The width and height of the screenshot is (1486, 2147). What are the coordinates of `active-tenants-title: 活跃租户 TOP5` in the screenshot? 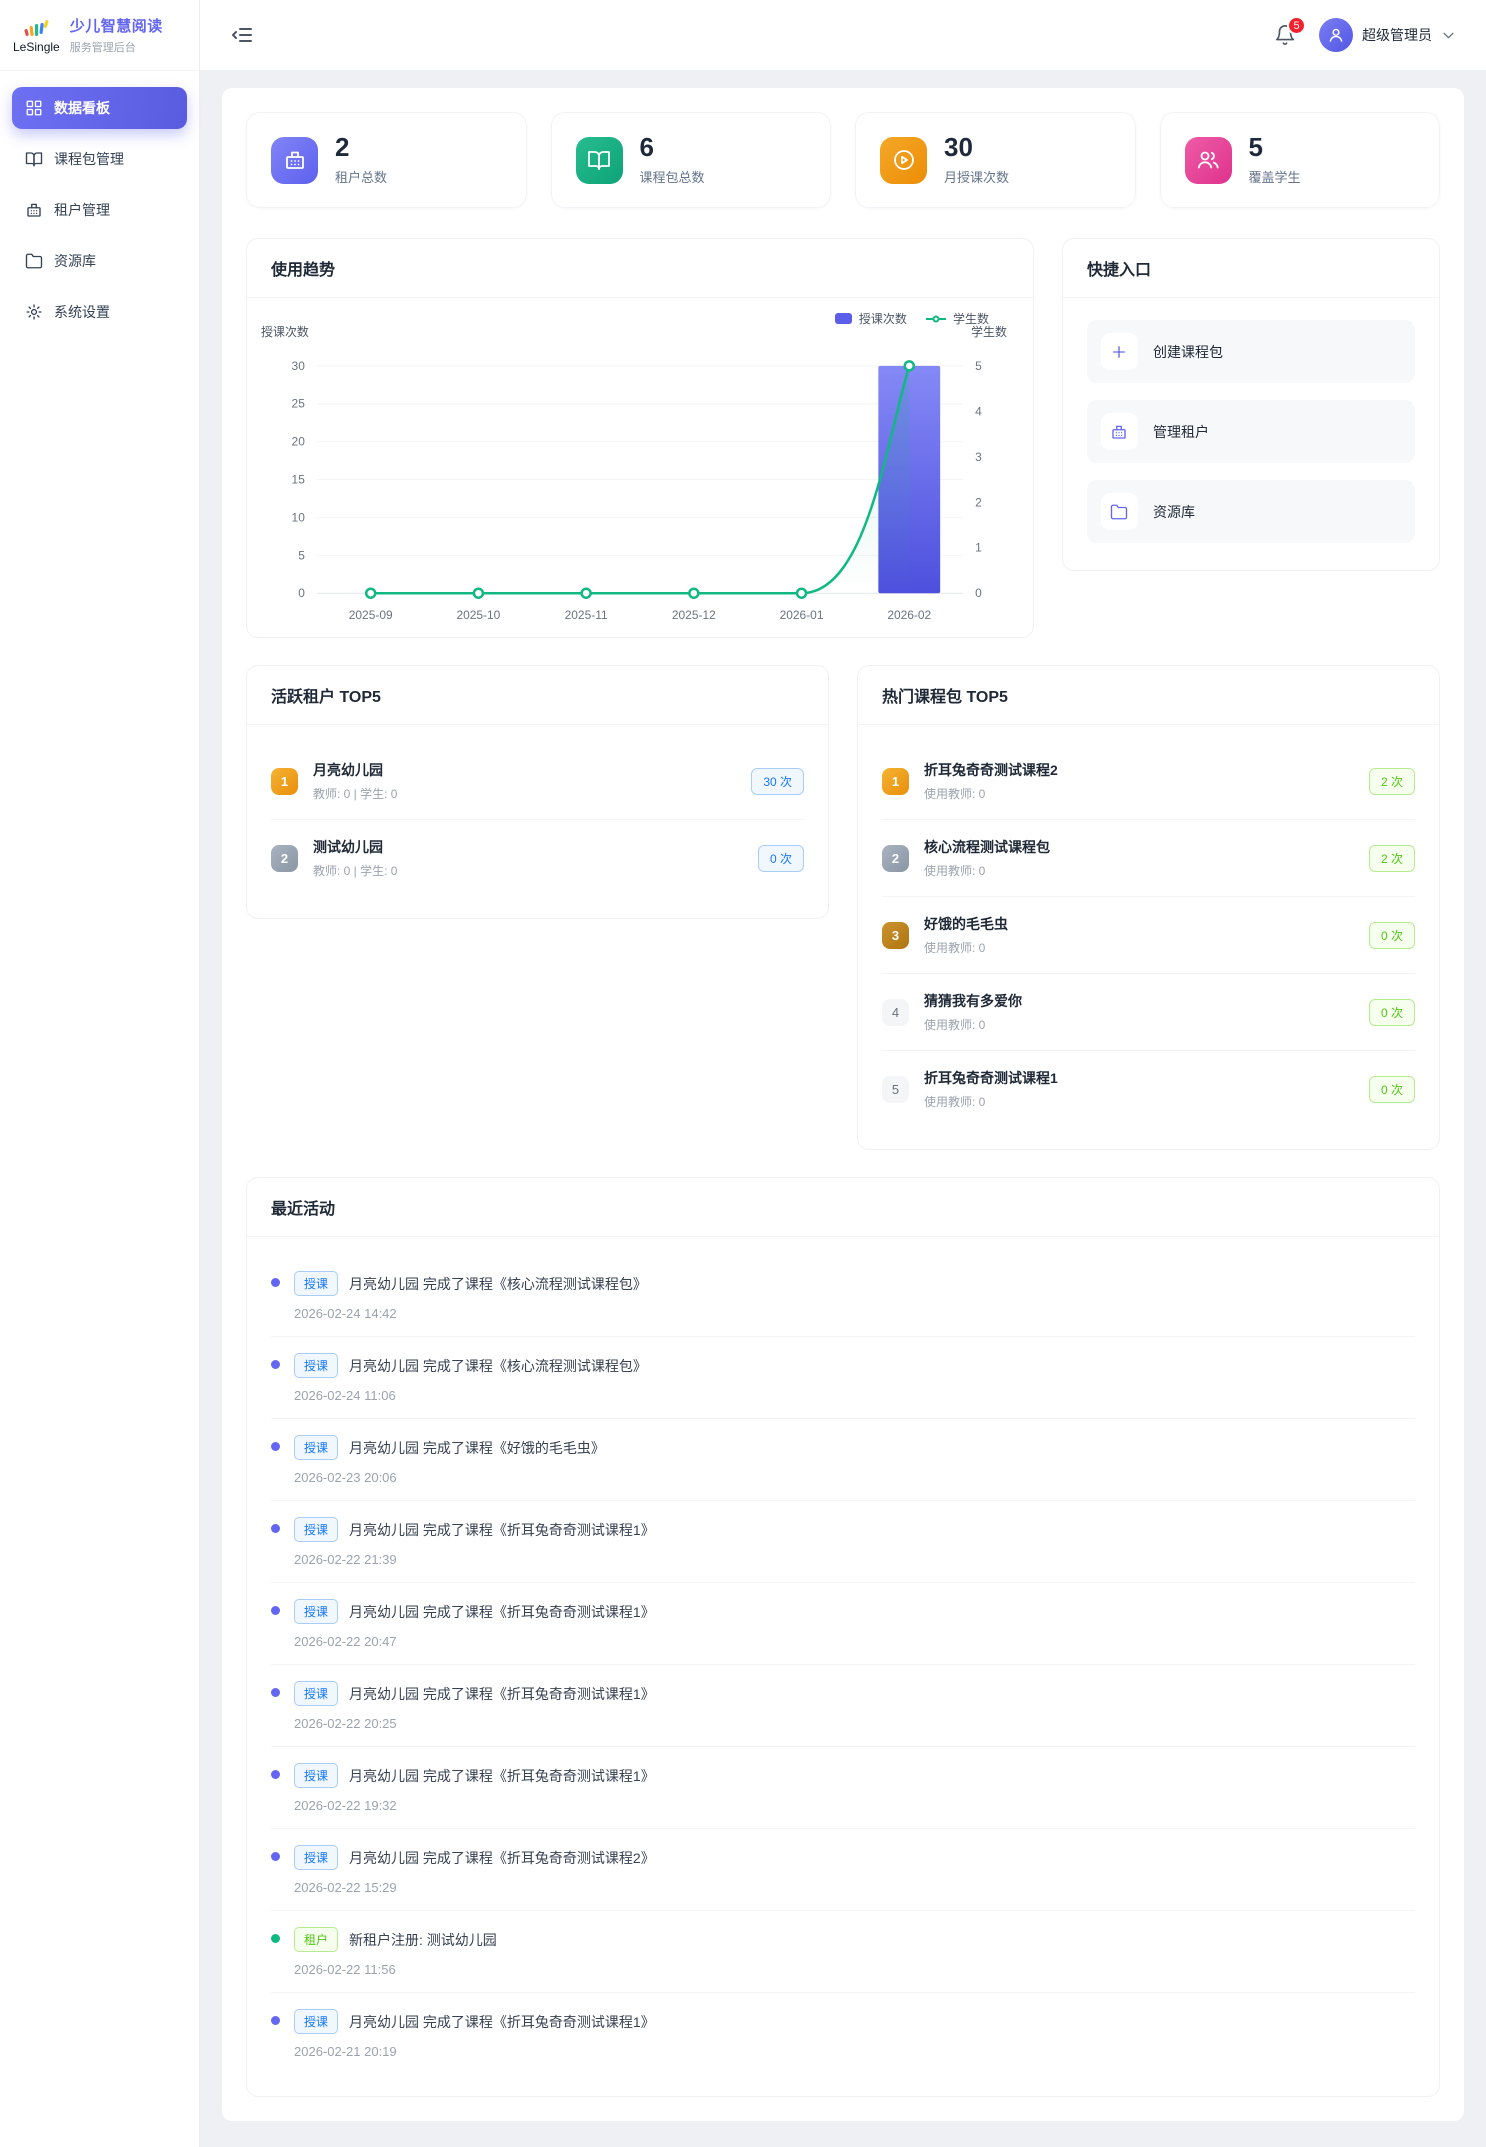 It's located at (537, 696).